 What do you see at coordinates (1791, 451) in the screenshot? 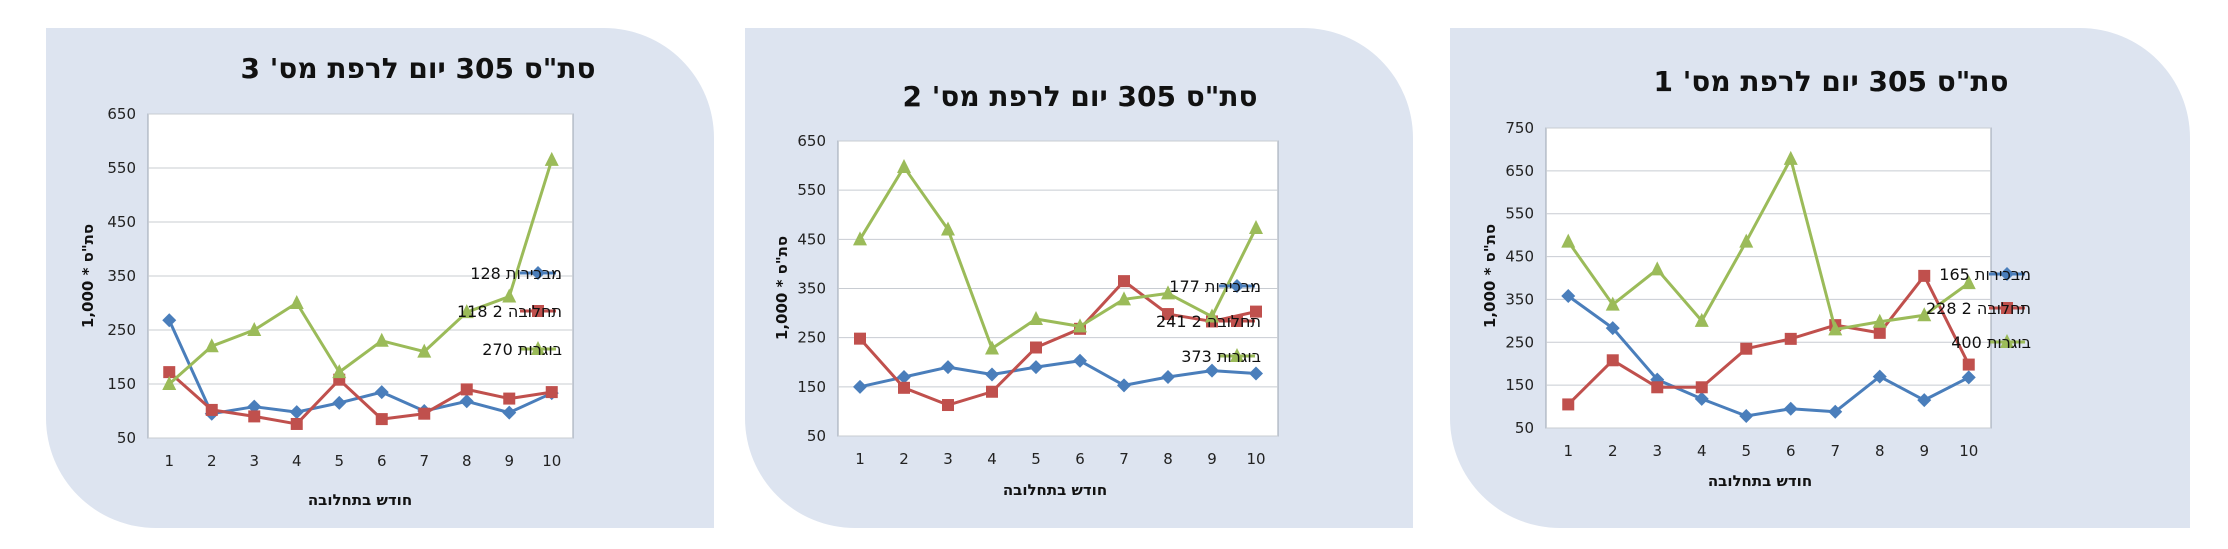
I see `x-tick-label: 6` at bounding box center [1791, 451].